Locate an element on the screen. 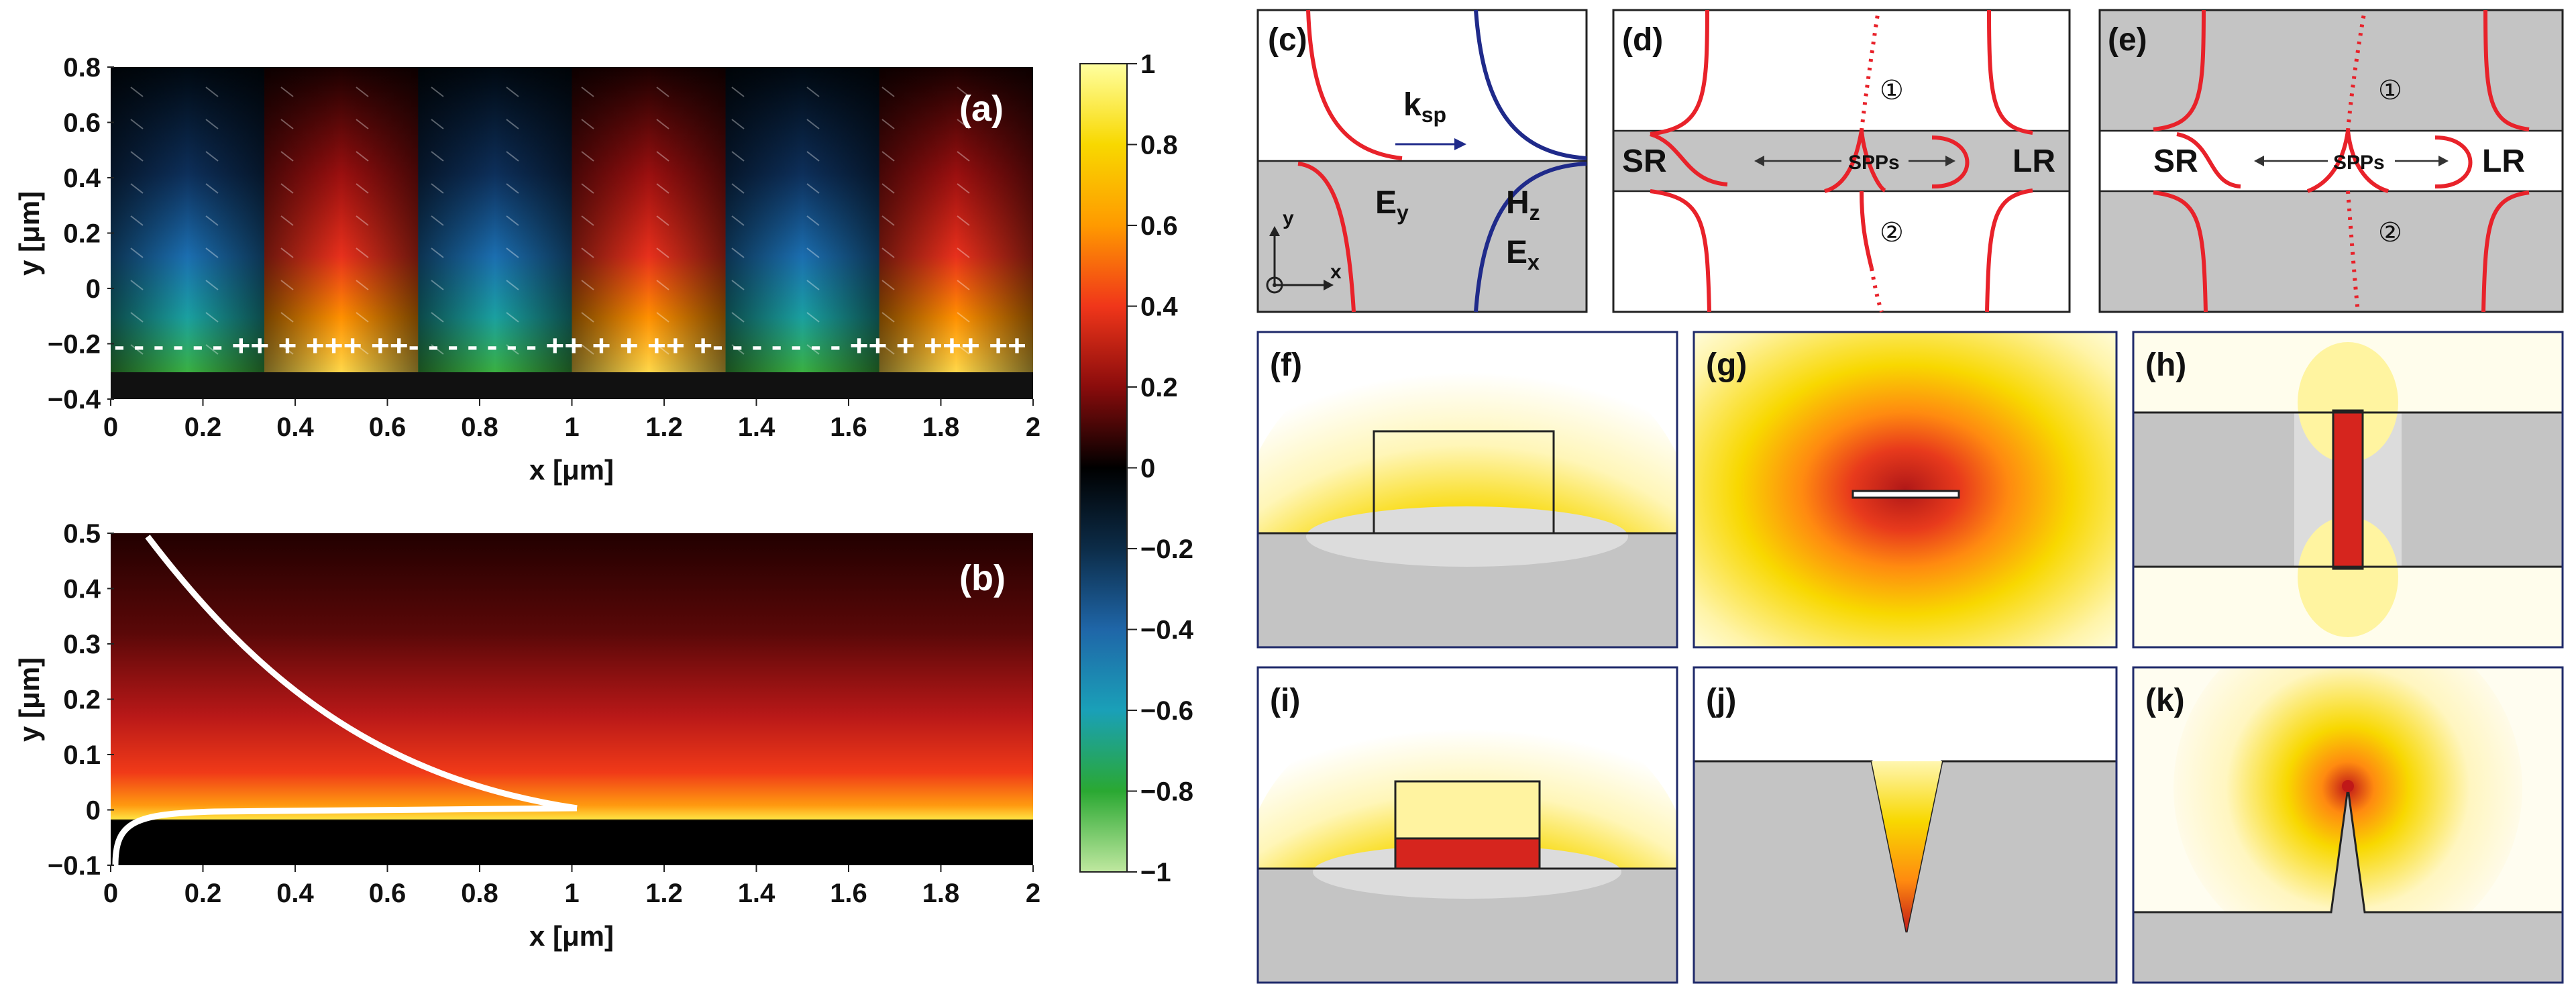 The image size is (2576, 994). panel-e-frame is located at coordinates (2331, 161).